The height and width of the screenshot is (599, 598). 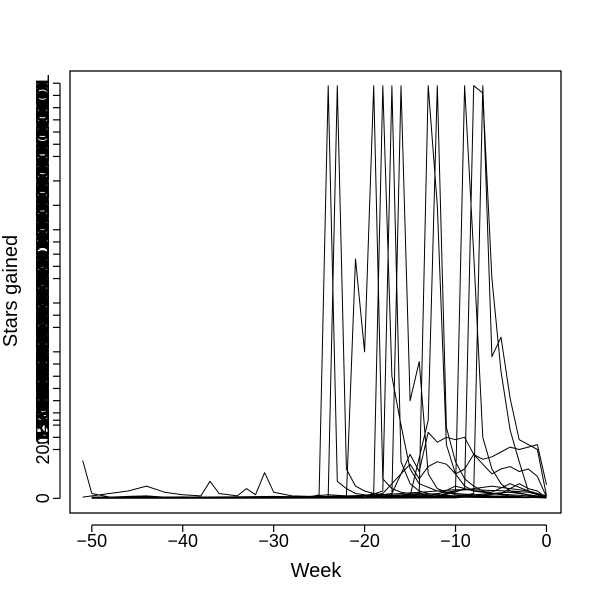 I want to click on y-tick-label-overlap: 2000000000000000001, so click(x=43, y=250).